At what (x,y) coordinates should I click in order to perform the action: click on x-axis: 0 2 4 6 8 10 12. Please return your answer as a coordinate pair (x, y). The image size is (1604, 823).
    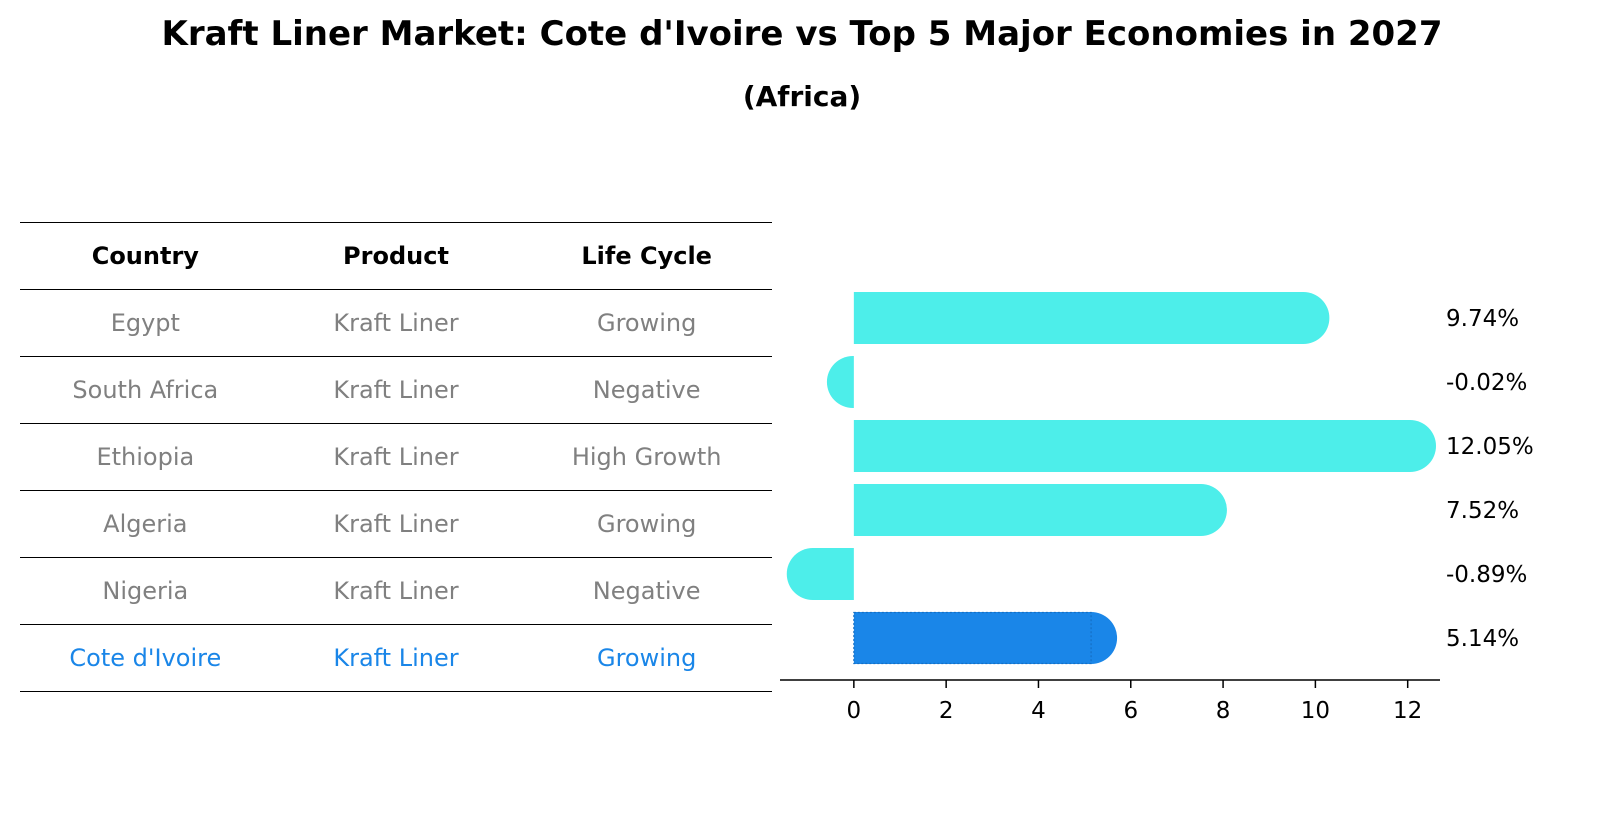
    Looking at the image, I should click on (1110, 701).